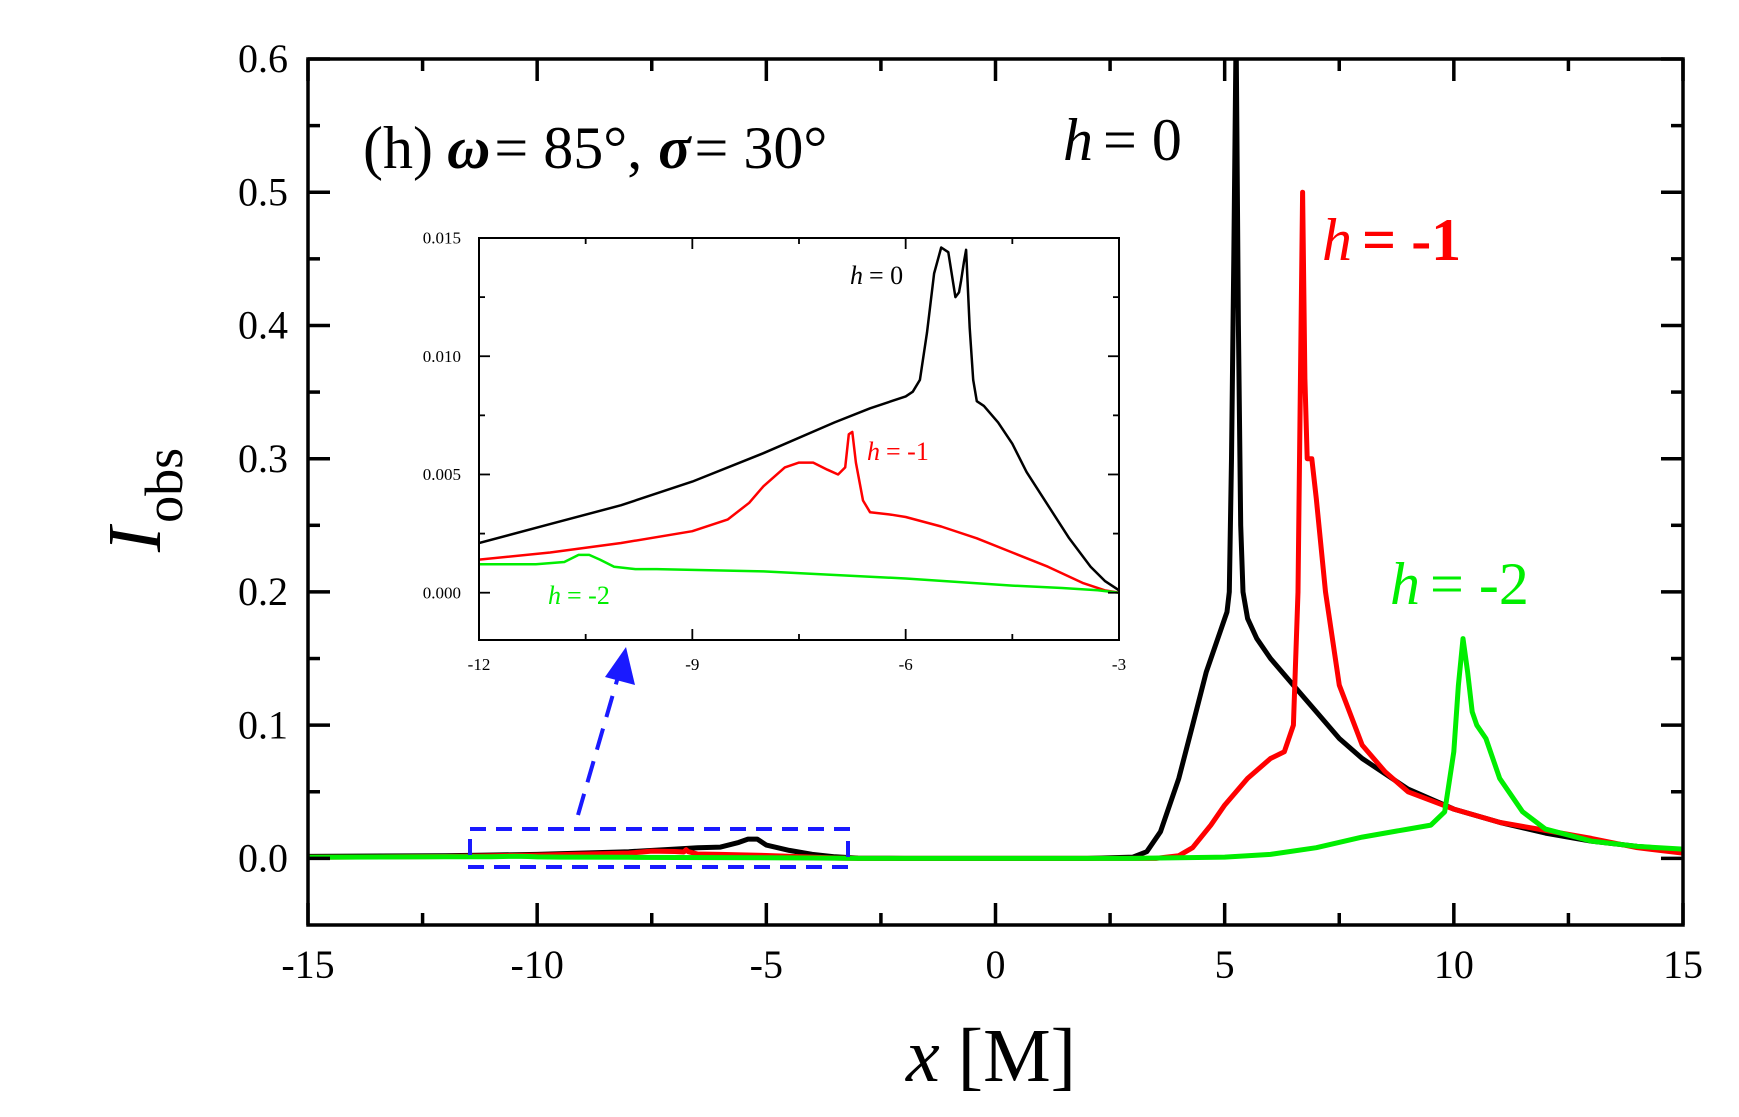  I want to click on inset-y-tick-label: 0.005, so click(442, 474).